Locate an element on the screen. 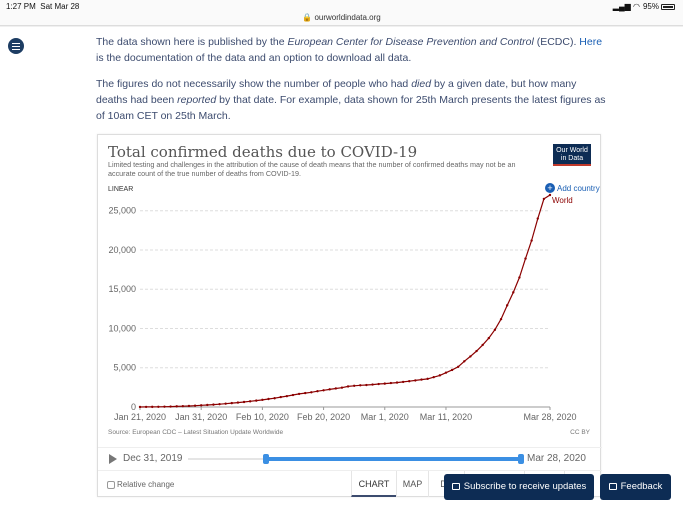 This screenshot has height=512, width=683. tab-map: MAP is located at coordinates (412, 484).